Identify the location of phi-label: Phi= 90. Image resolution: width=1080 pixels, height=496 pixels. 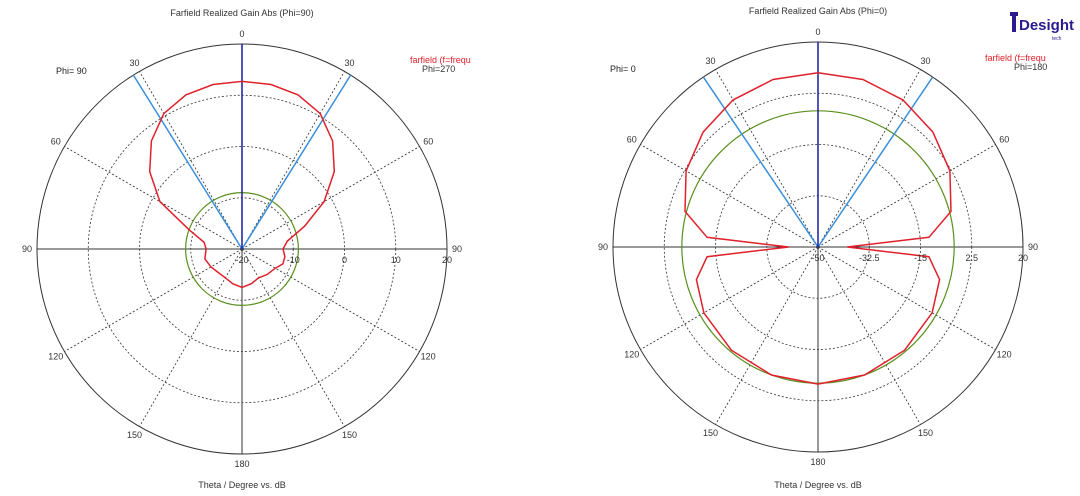
(71, 71).